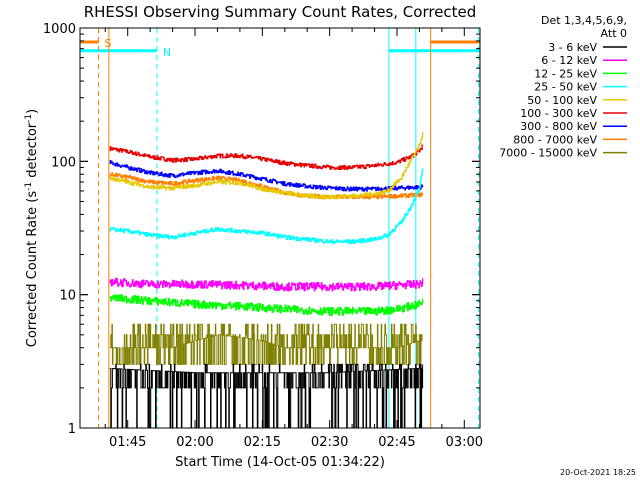 Image resolution: width=640 pixels, height=480 pixels. What do you see at coordinates (266, 305) in the screenshot?
I see `series-12to25keV` at bounding box center [266, 305].